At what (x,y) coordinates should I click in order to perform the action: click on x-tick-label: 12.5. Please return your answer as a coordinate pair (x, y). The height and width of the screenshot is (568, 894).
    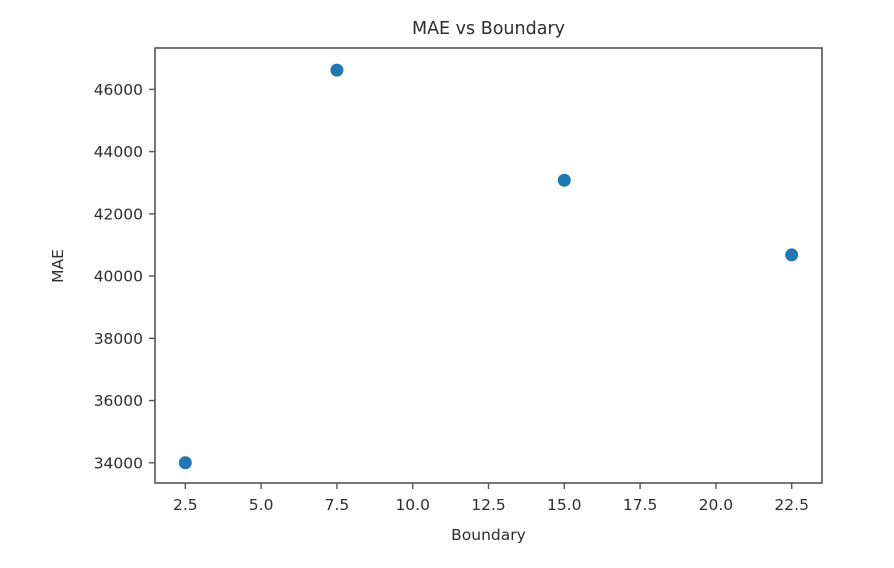
    Looking at the image, I should click on (488, 505).